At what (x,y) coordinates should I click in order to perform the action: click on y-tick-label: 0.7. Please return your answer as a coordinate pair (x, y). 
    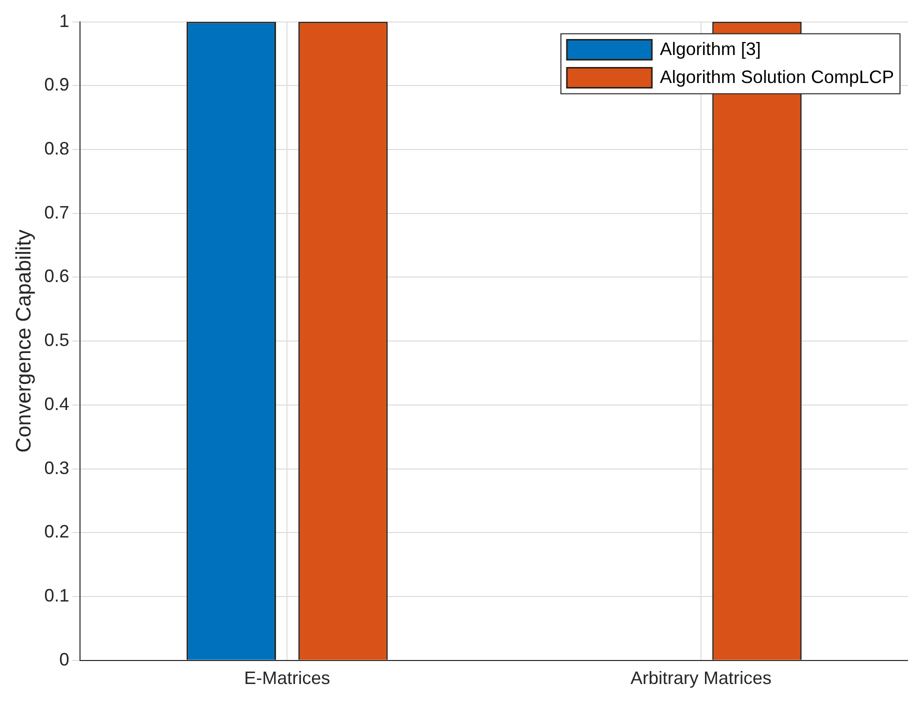
    Looking at the image, I should click on (57, 212).